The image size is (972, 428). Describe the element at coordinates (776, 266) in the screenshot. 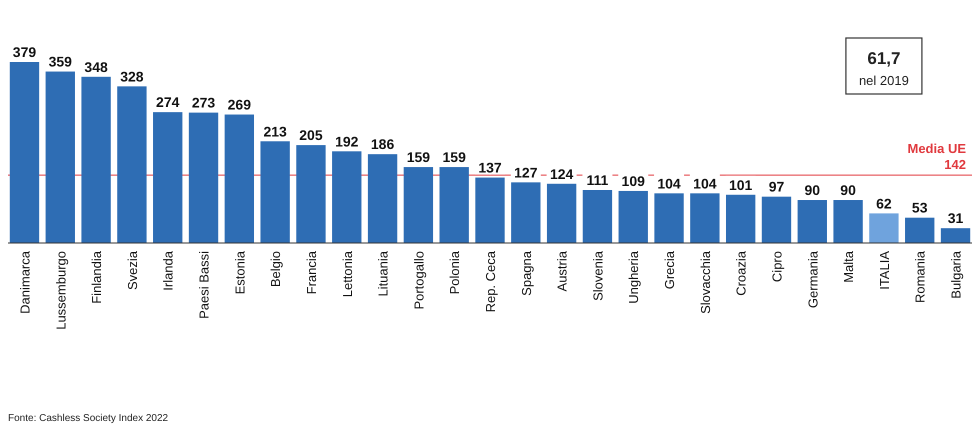

I see `x-tick-label: Cipro` at that location.